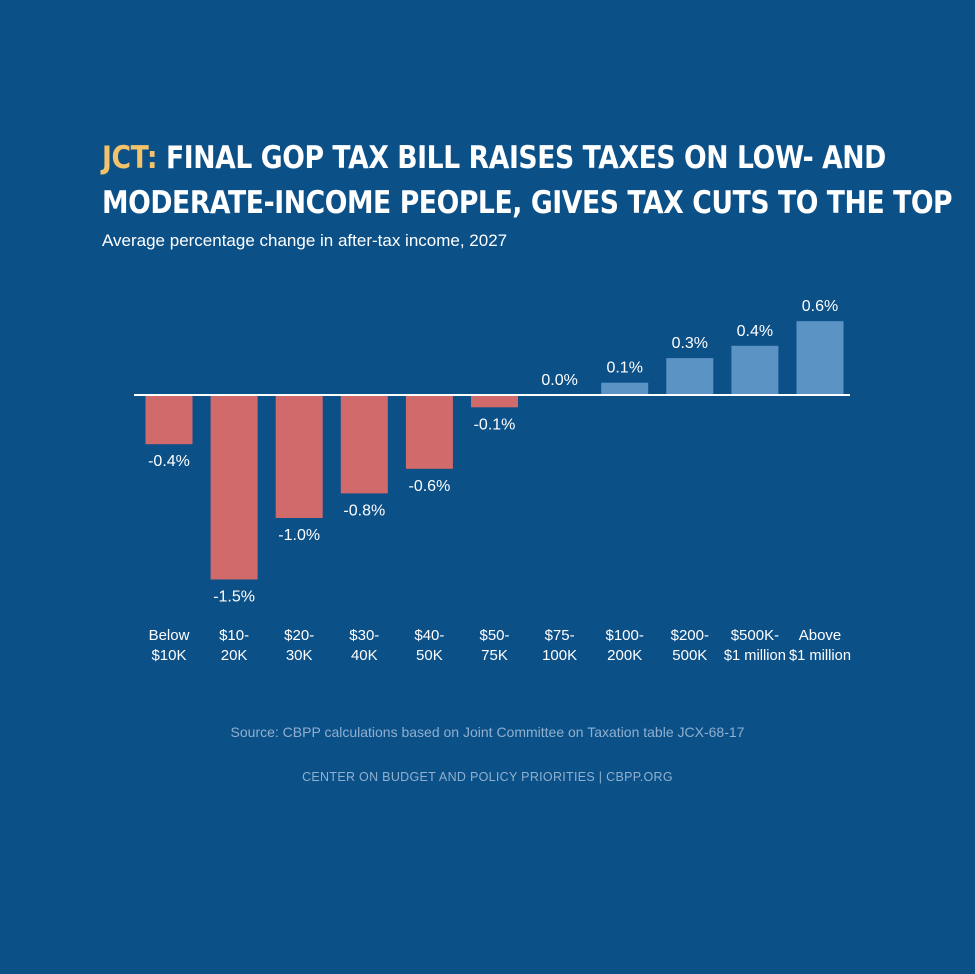 Image resolution: width=975 pixels, height=974 pixels. What do you see at coordinates (130, 158) in the screenshot?
I see `title-accent: JCT:` at bounding box center [130, 158].